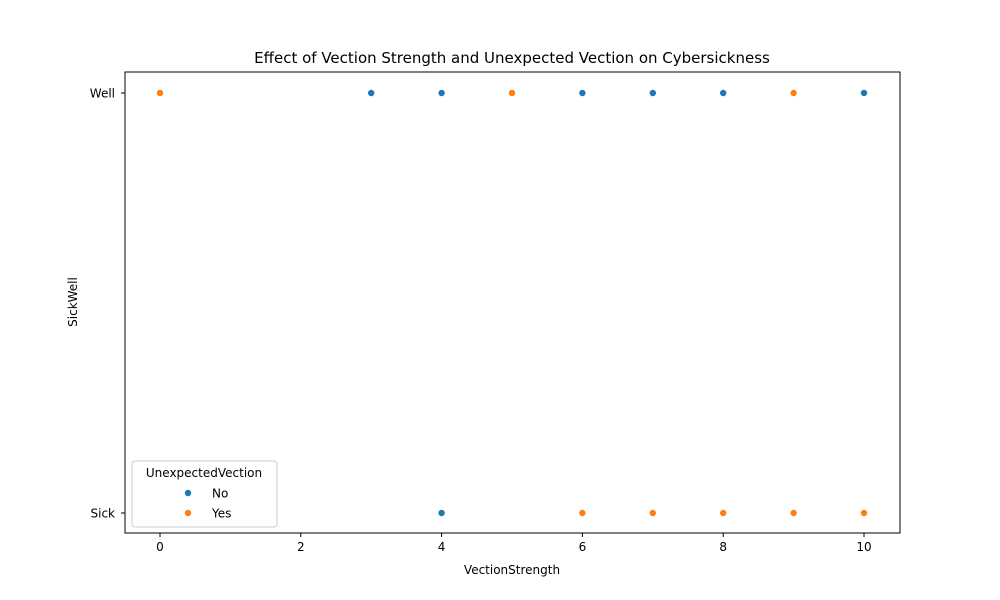 The height and width of the screenshot is (600, 1000). I want to click on legend-marker-yes, so click(187, 512).